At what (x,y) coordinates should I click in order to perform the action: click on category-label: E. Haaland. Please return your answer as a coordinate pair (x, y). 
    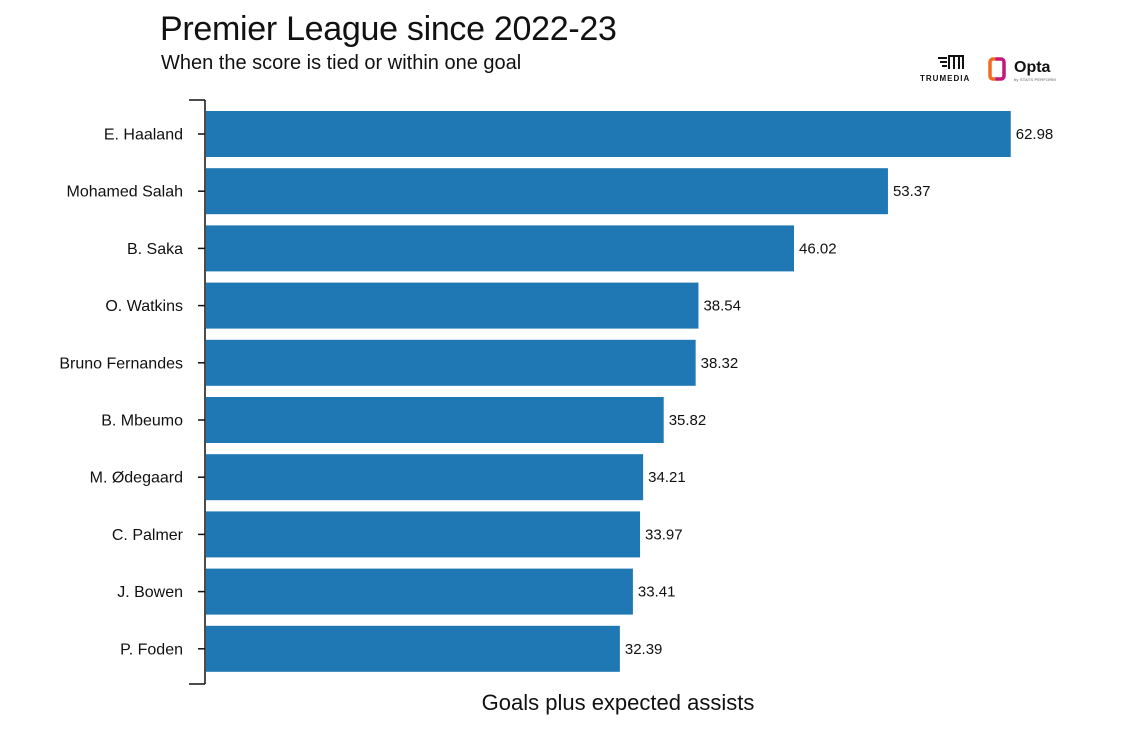
    Looking at the image, I should click on (143, 135).